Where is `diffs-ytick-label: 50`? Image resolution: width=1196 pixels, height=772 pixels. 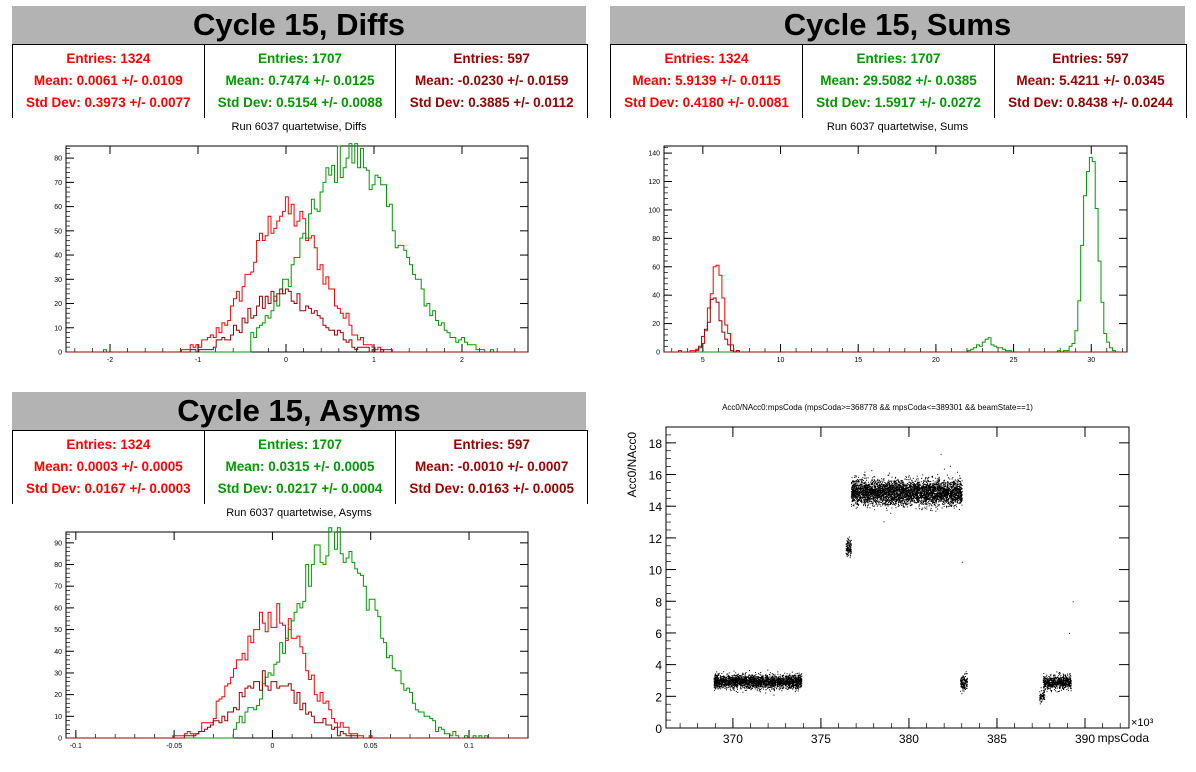
diffs-ytick-label: 50 is located at coordinates (58, 231).